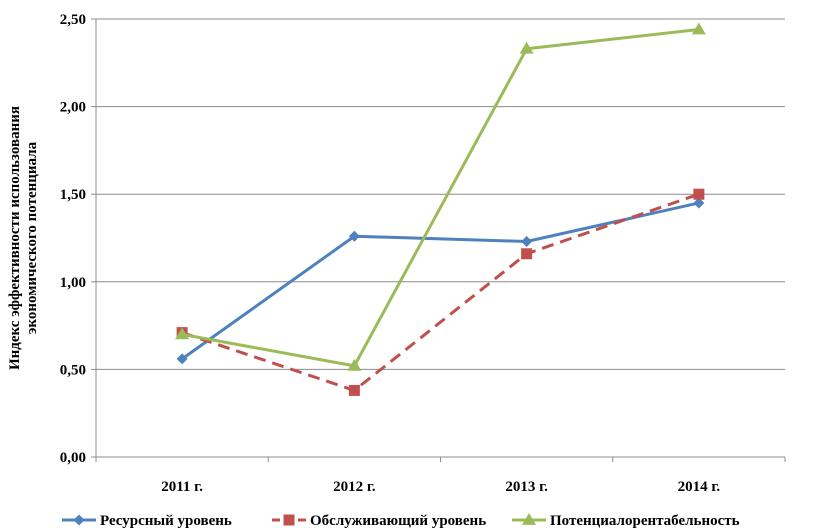 Image resolution: width=817 pixels, height=532 pixels. Describe the element at coordinates (73, 458) in the screenshot. I see `y-tick-label: 0,00` at that location.